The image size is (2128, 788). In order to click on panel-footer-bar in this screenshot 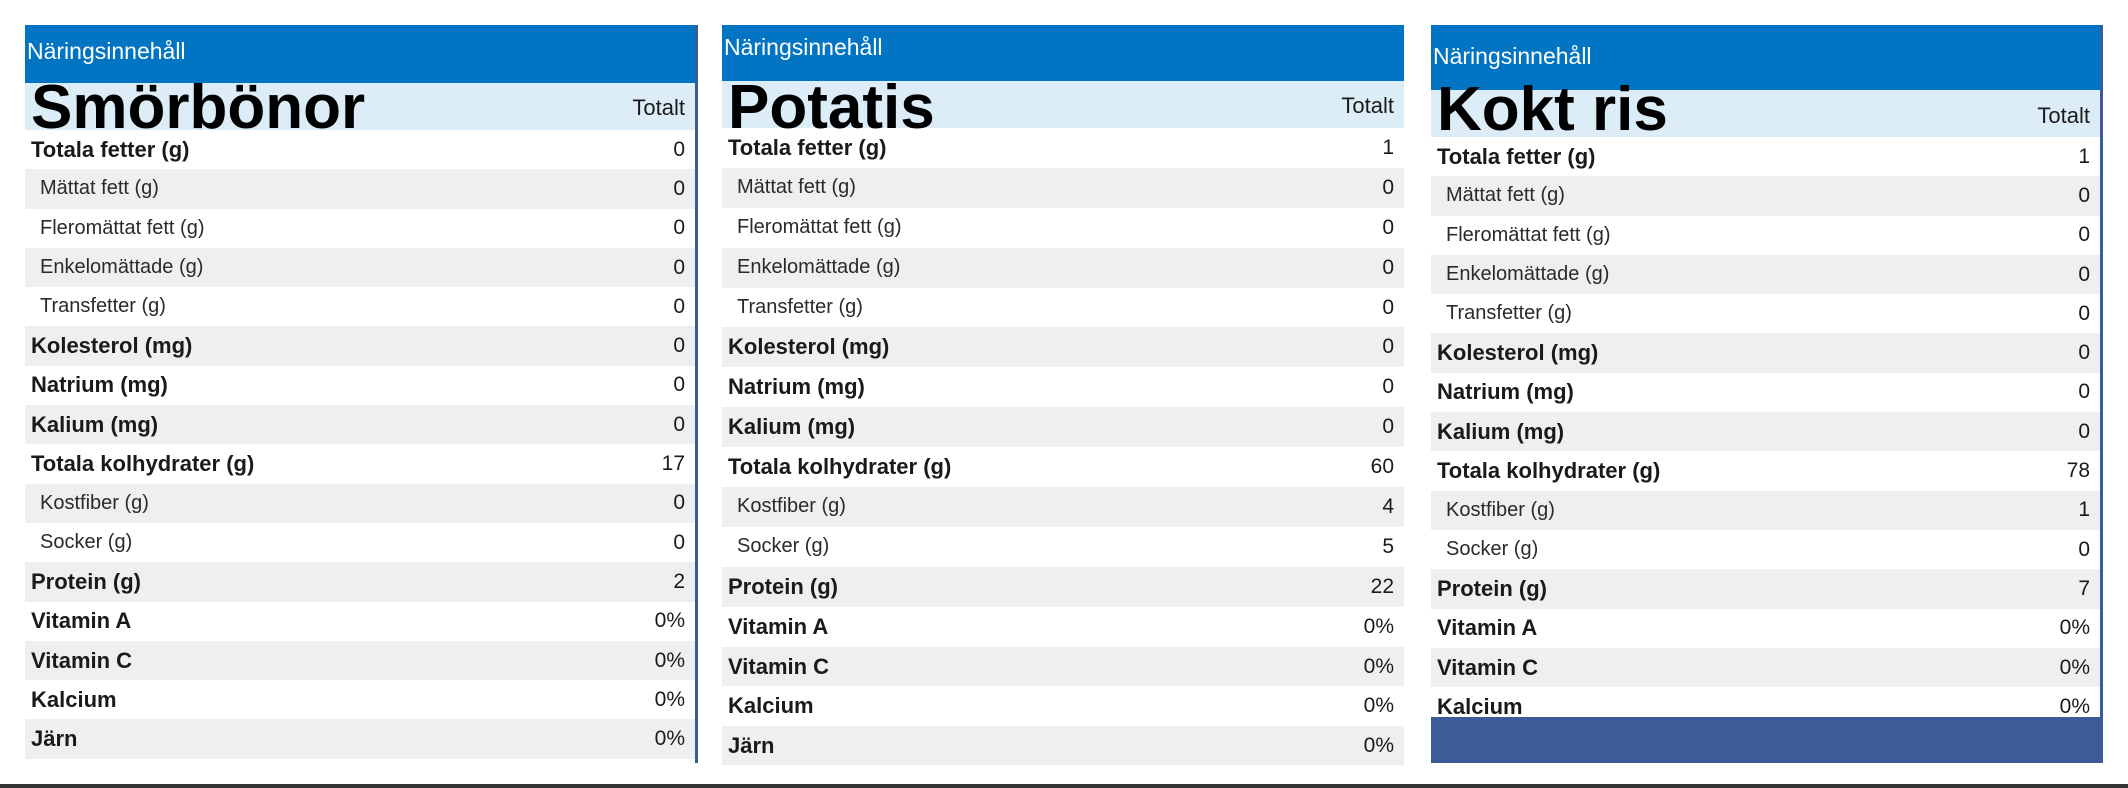, I will do `click(1765, 740)`.